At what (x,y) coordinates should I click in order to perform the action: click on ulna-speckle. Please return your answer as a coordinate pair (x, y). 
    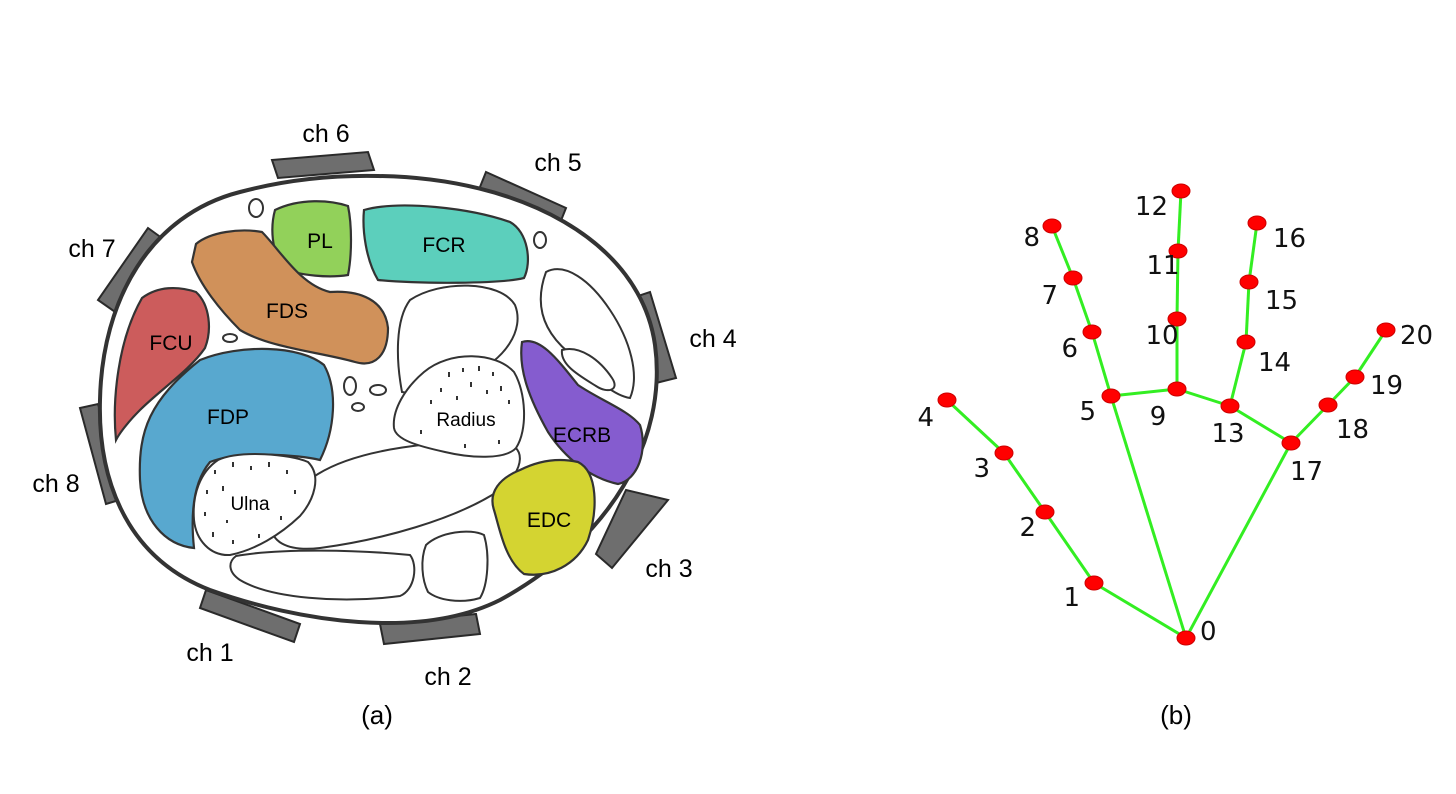
    Looking at the image, I should click on (250, 503).